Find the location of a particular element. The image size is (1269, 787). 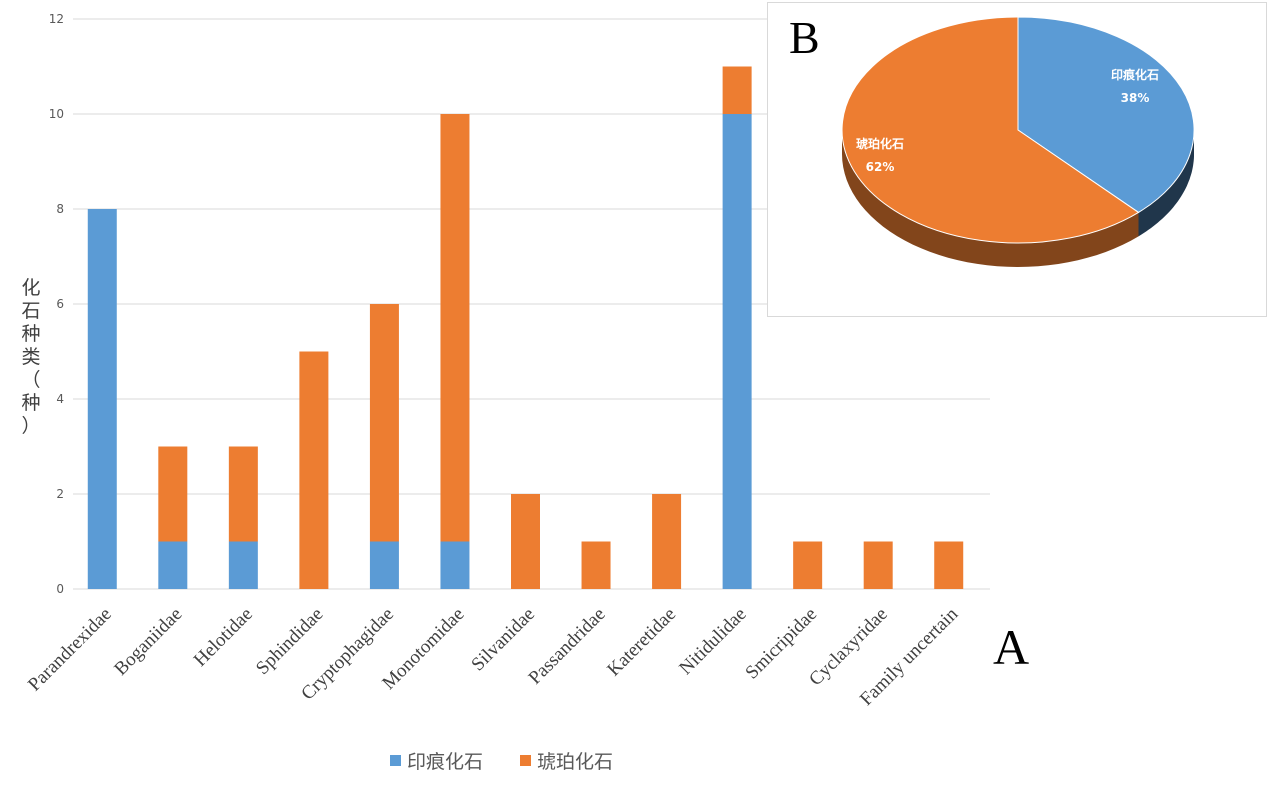

x-tick-label: Kateretidae is located at coordinates (641, 642).